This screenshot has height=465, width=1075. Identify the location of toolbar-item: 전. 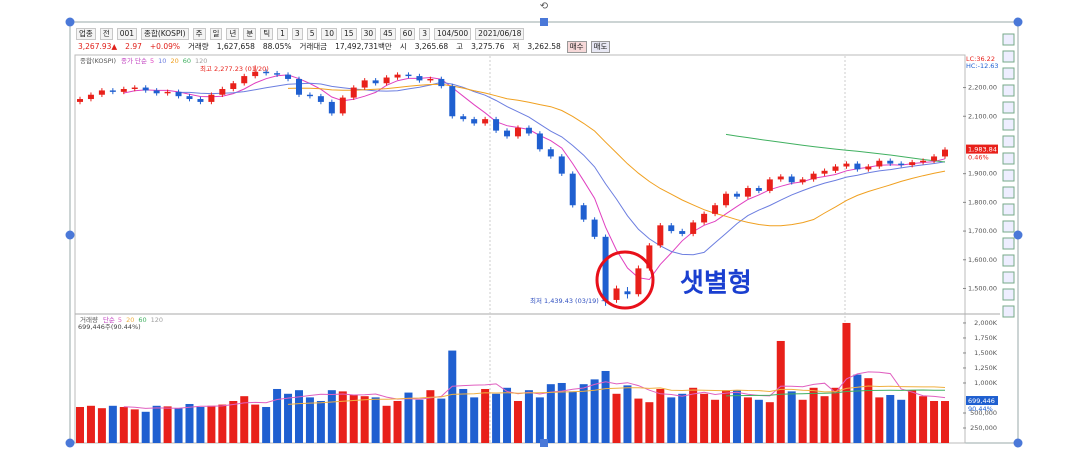
(106, 34).